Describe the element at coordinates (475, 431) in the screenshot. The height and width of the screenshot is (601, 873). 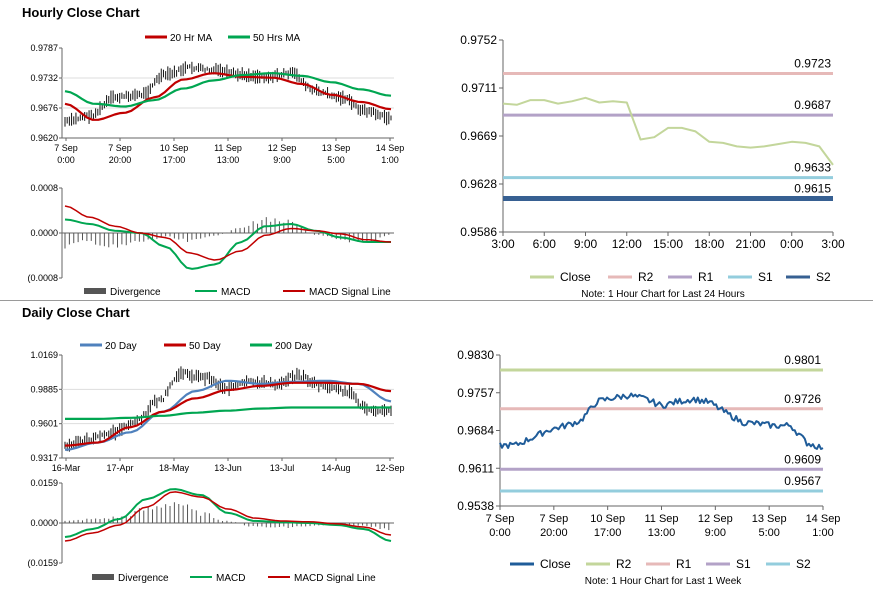
I see `sr-y-tick-label: 0.9684` at that location.